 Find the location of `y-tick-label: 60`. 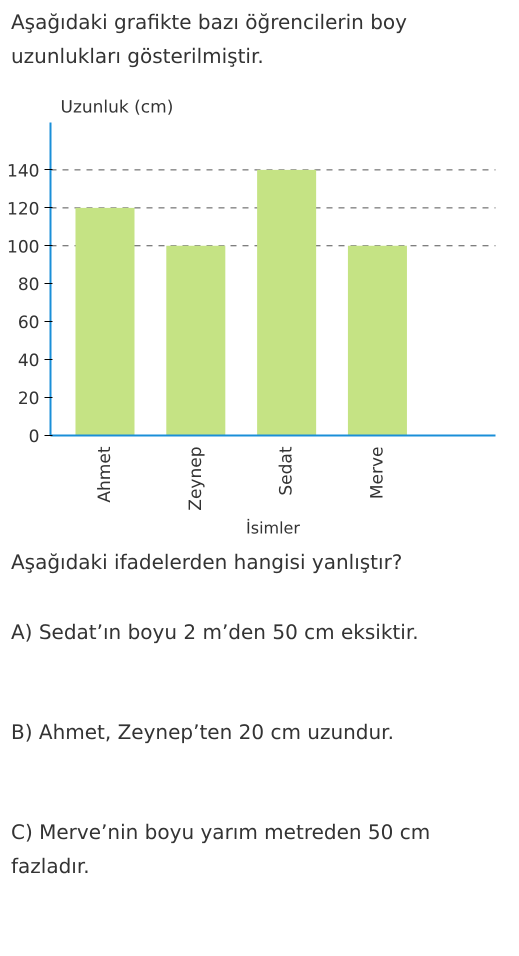

y-tick-label: 60 is located at coordinates (29, 323).